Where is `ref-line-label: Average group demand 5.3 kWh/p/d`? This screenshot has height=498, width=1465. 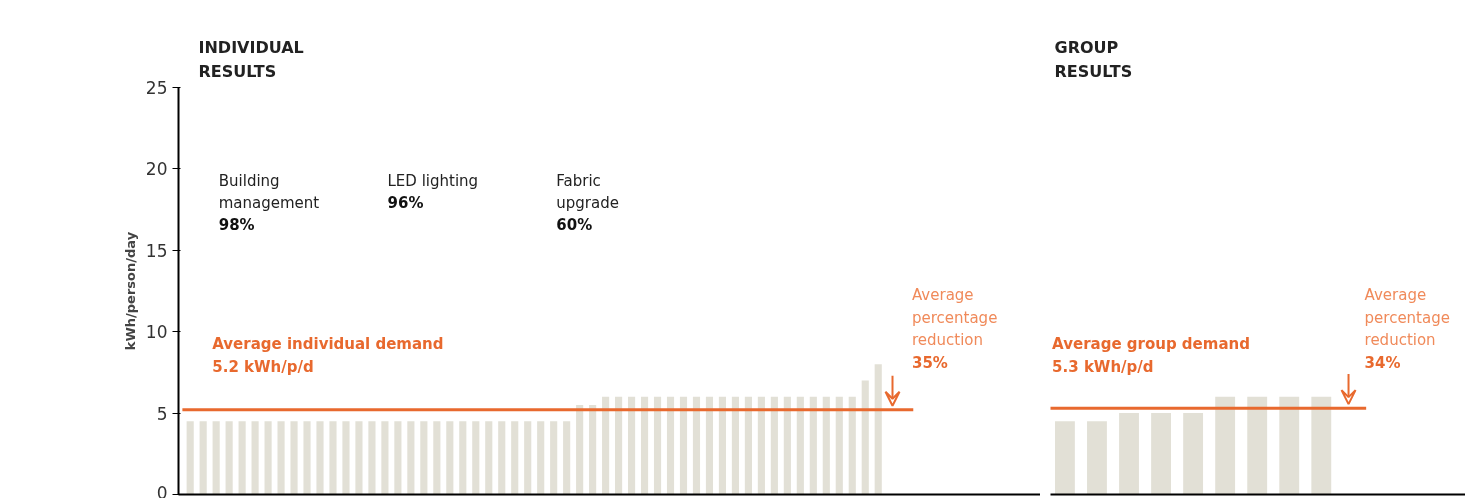
ref-line-label: Average group demand 5.3 kWh/p/d is located at coordinates (1151, 355).